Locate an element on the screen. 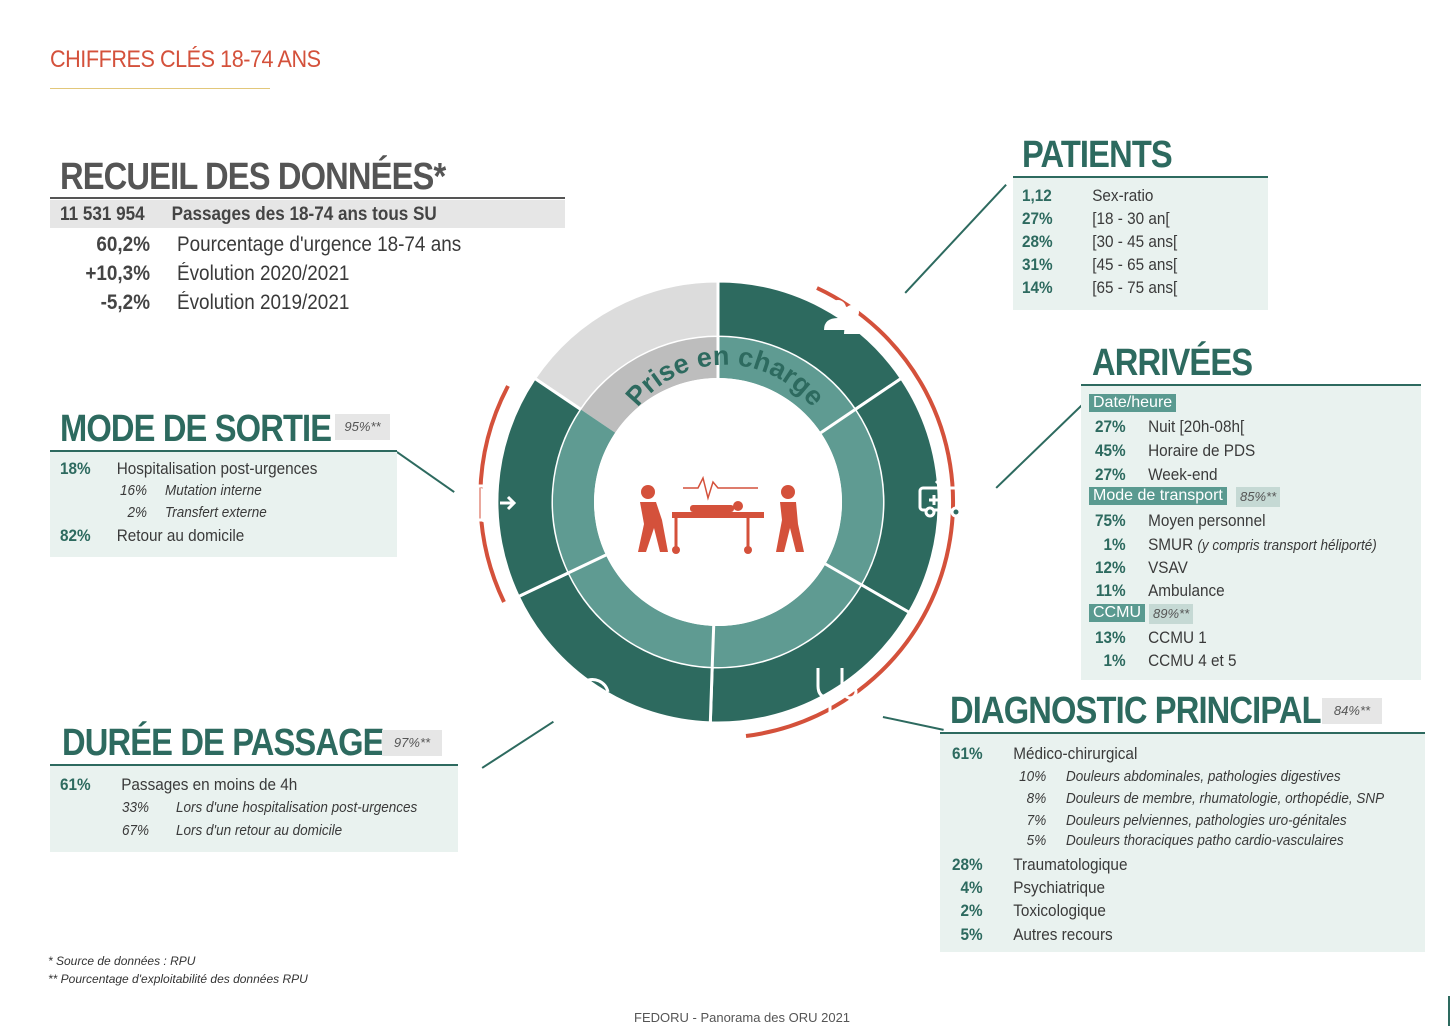 The width and height of the screenshot is (1454, 1036). duree-badge: 97%** is located at coordinates (412, 743).